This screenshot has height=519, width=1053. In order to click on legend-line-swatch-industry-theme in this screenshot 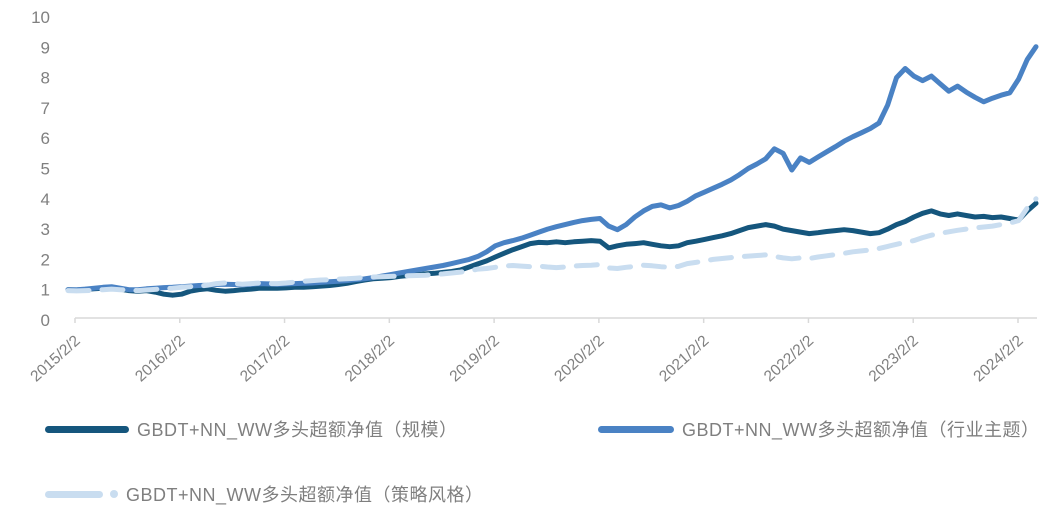, I will do `click(636, 429)`.